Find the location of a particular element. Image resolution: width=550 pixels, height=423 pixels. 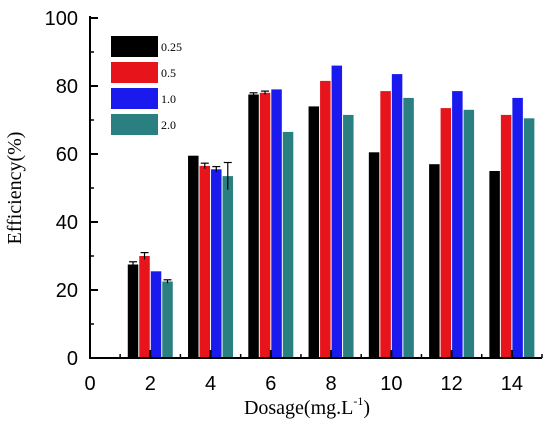

x-axis-label: Dosage(mg.L-1) is located at coordinates (307, 406).